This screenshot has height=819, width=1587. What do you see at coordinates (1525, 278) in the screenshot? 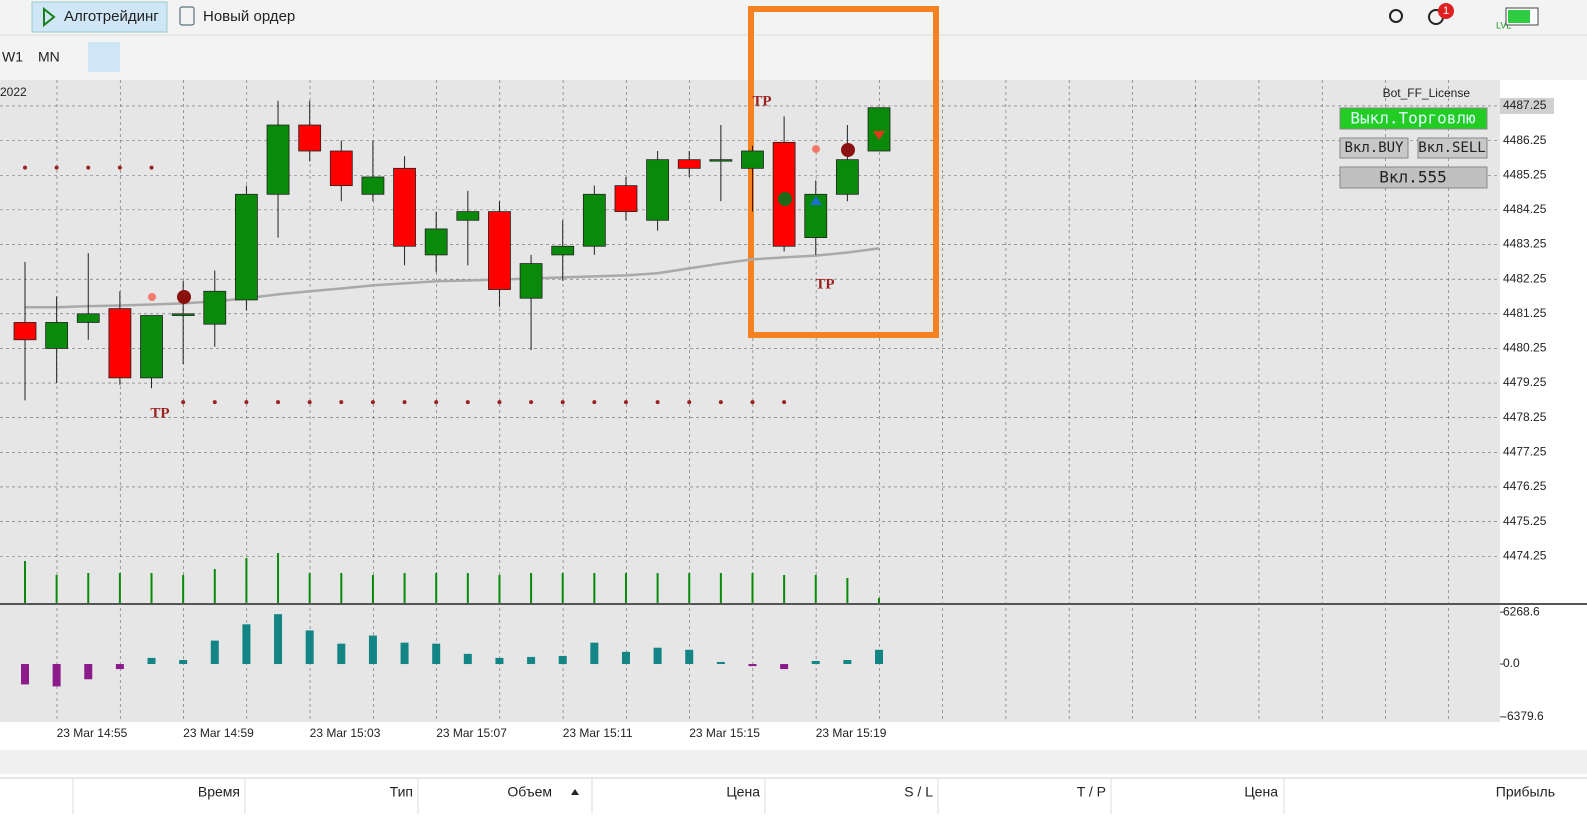
I see `y-tick-label: 4482.25` at bounding box center [1525, 278].